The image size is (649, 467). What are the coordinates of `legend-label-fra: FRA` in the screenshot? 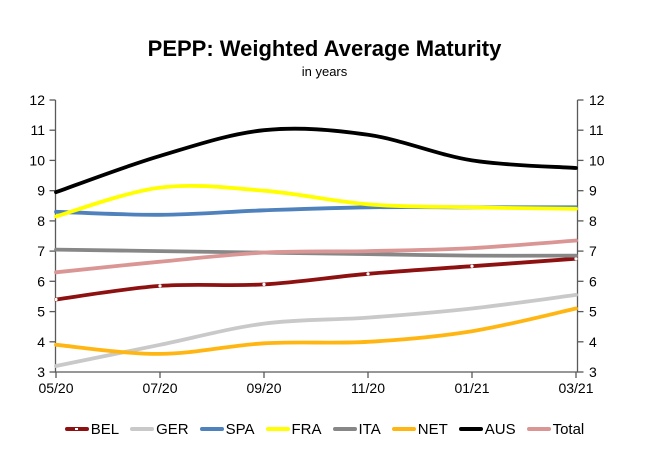 It's located at (306, 429).